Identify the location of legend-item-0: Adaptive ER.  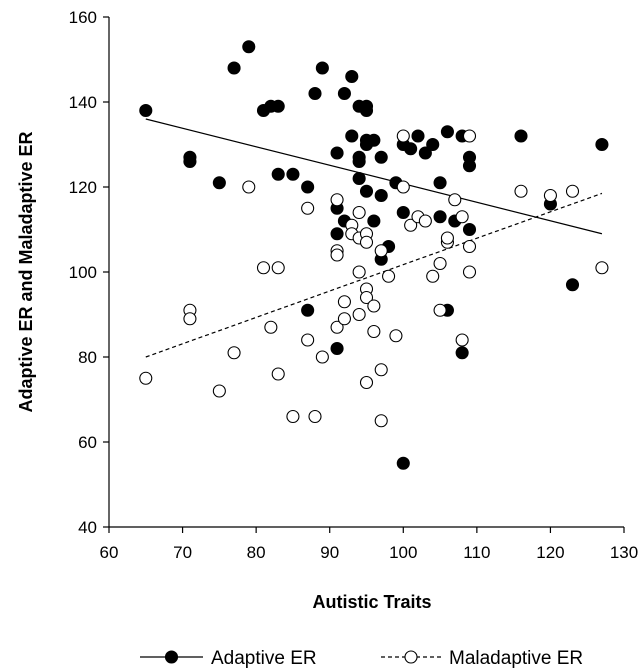
(228, 658).